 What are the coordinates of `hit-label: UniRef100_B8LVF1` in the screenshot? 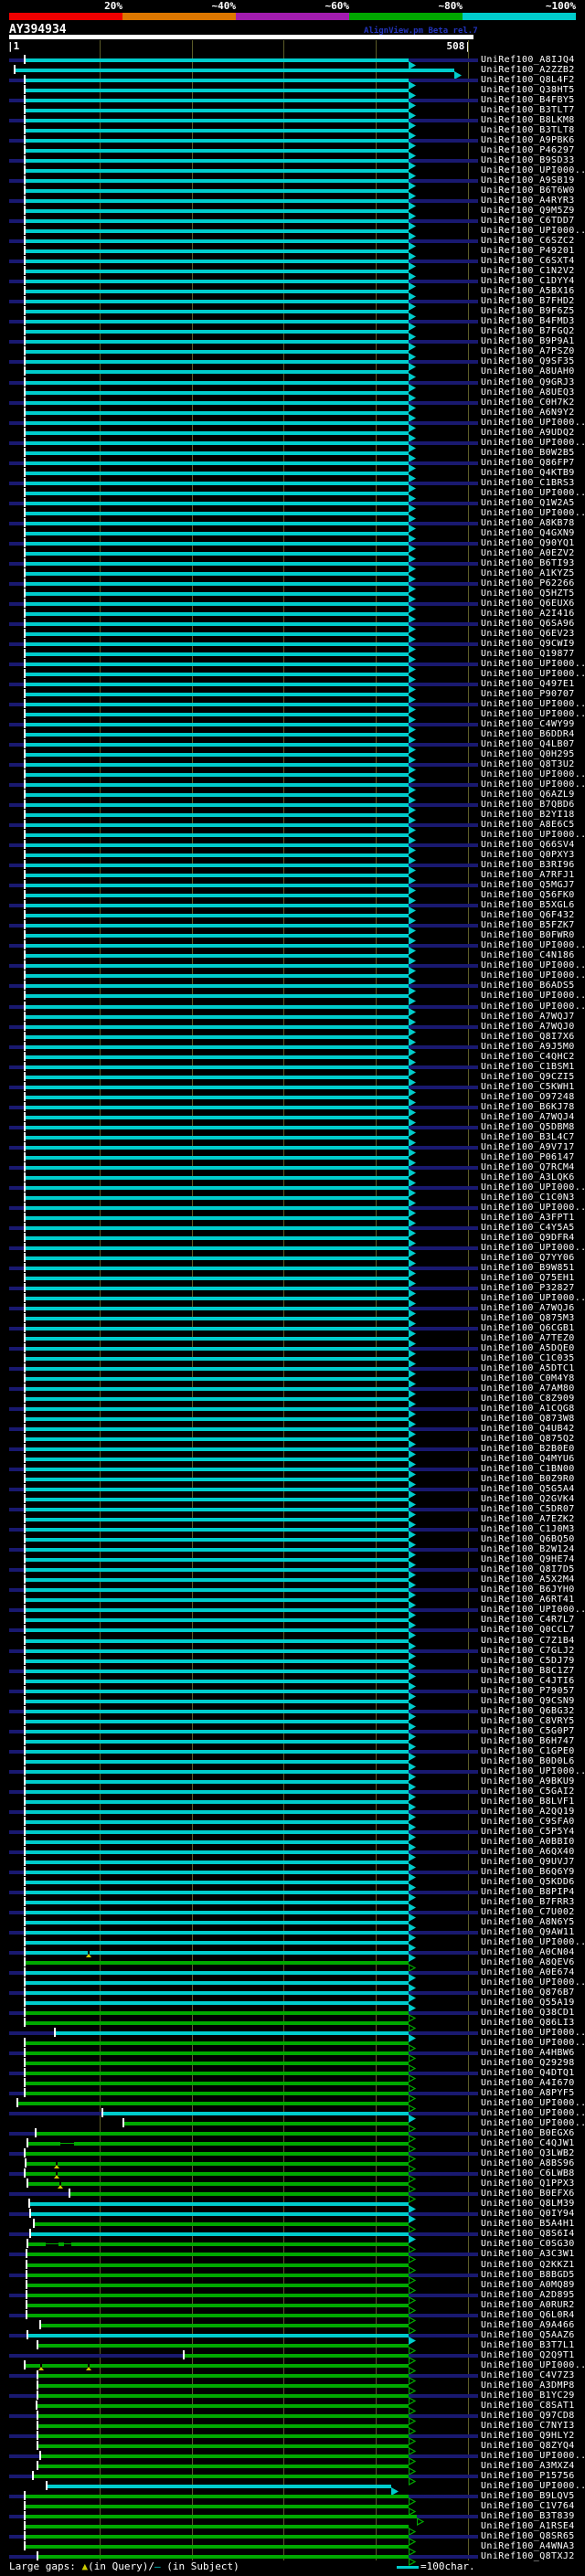 It's located at (528, 1802).